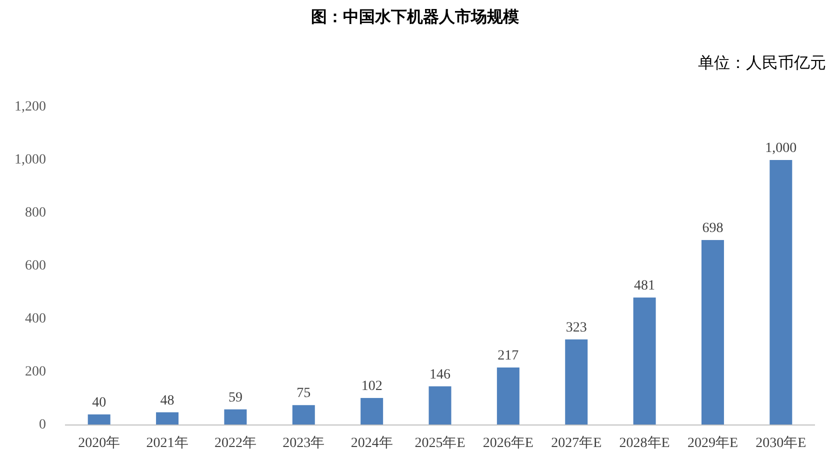 The width and height of the screenshot is (830, 456). Describe the element at coordinates (30, 160) in the screenshot. I see `y-tick-label: 1,000` at that location.